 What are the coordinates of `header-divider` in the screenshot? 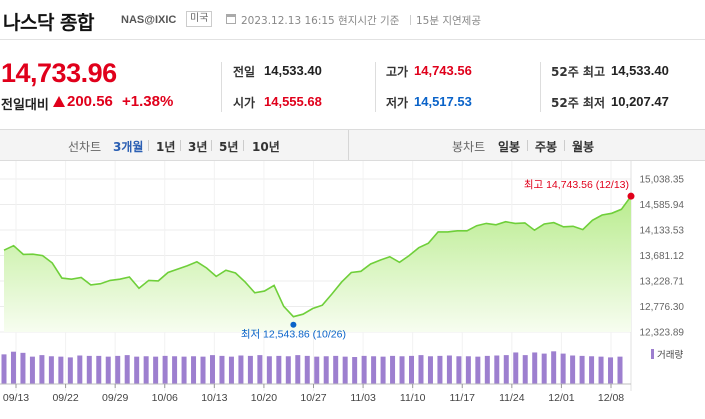 It's located at (410, 20).